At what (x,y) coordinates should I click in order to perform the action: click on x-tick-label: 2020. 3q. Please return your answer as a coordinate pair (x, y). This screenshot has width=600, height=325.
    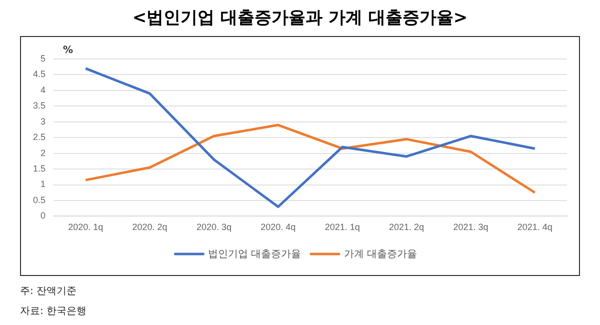
    Looking at the image, I should click on (214, 227).